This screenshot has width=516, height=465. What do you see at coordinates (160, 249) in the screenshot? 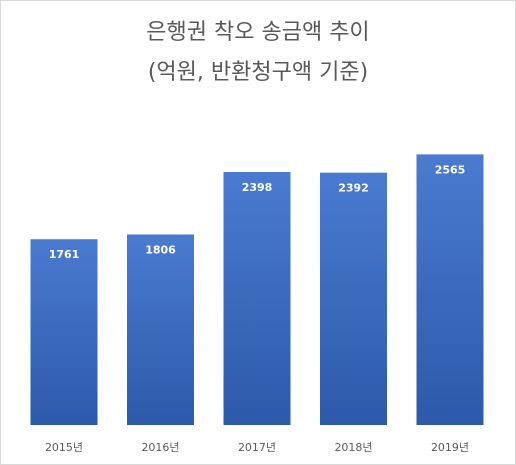
I see `bar-value-label-1: 1806` at bounding box center [160, 249].